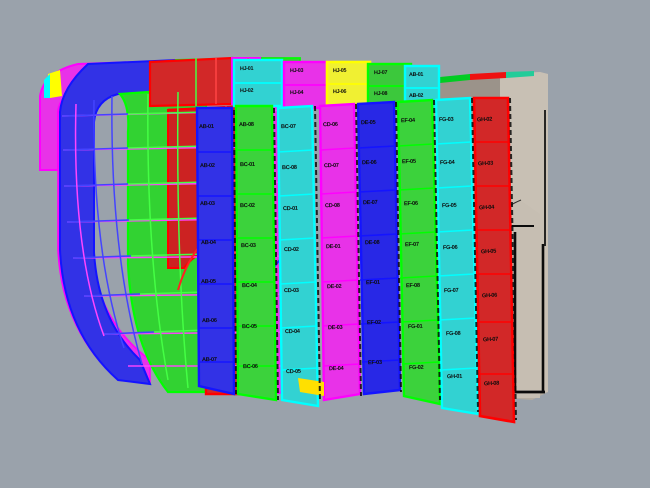 This screenshot has height=488, width=650. Describe the element at coordinates (311, 387) in the screenshot. I see `panel-marker-yellow-bottom` at that location.